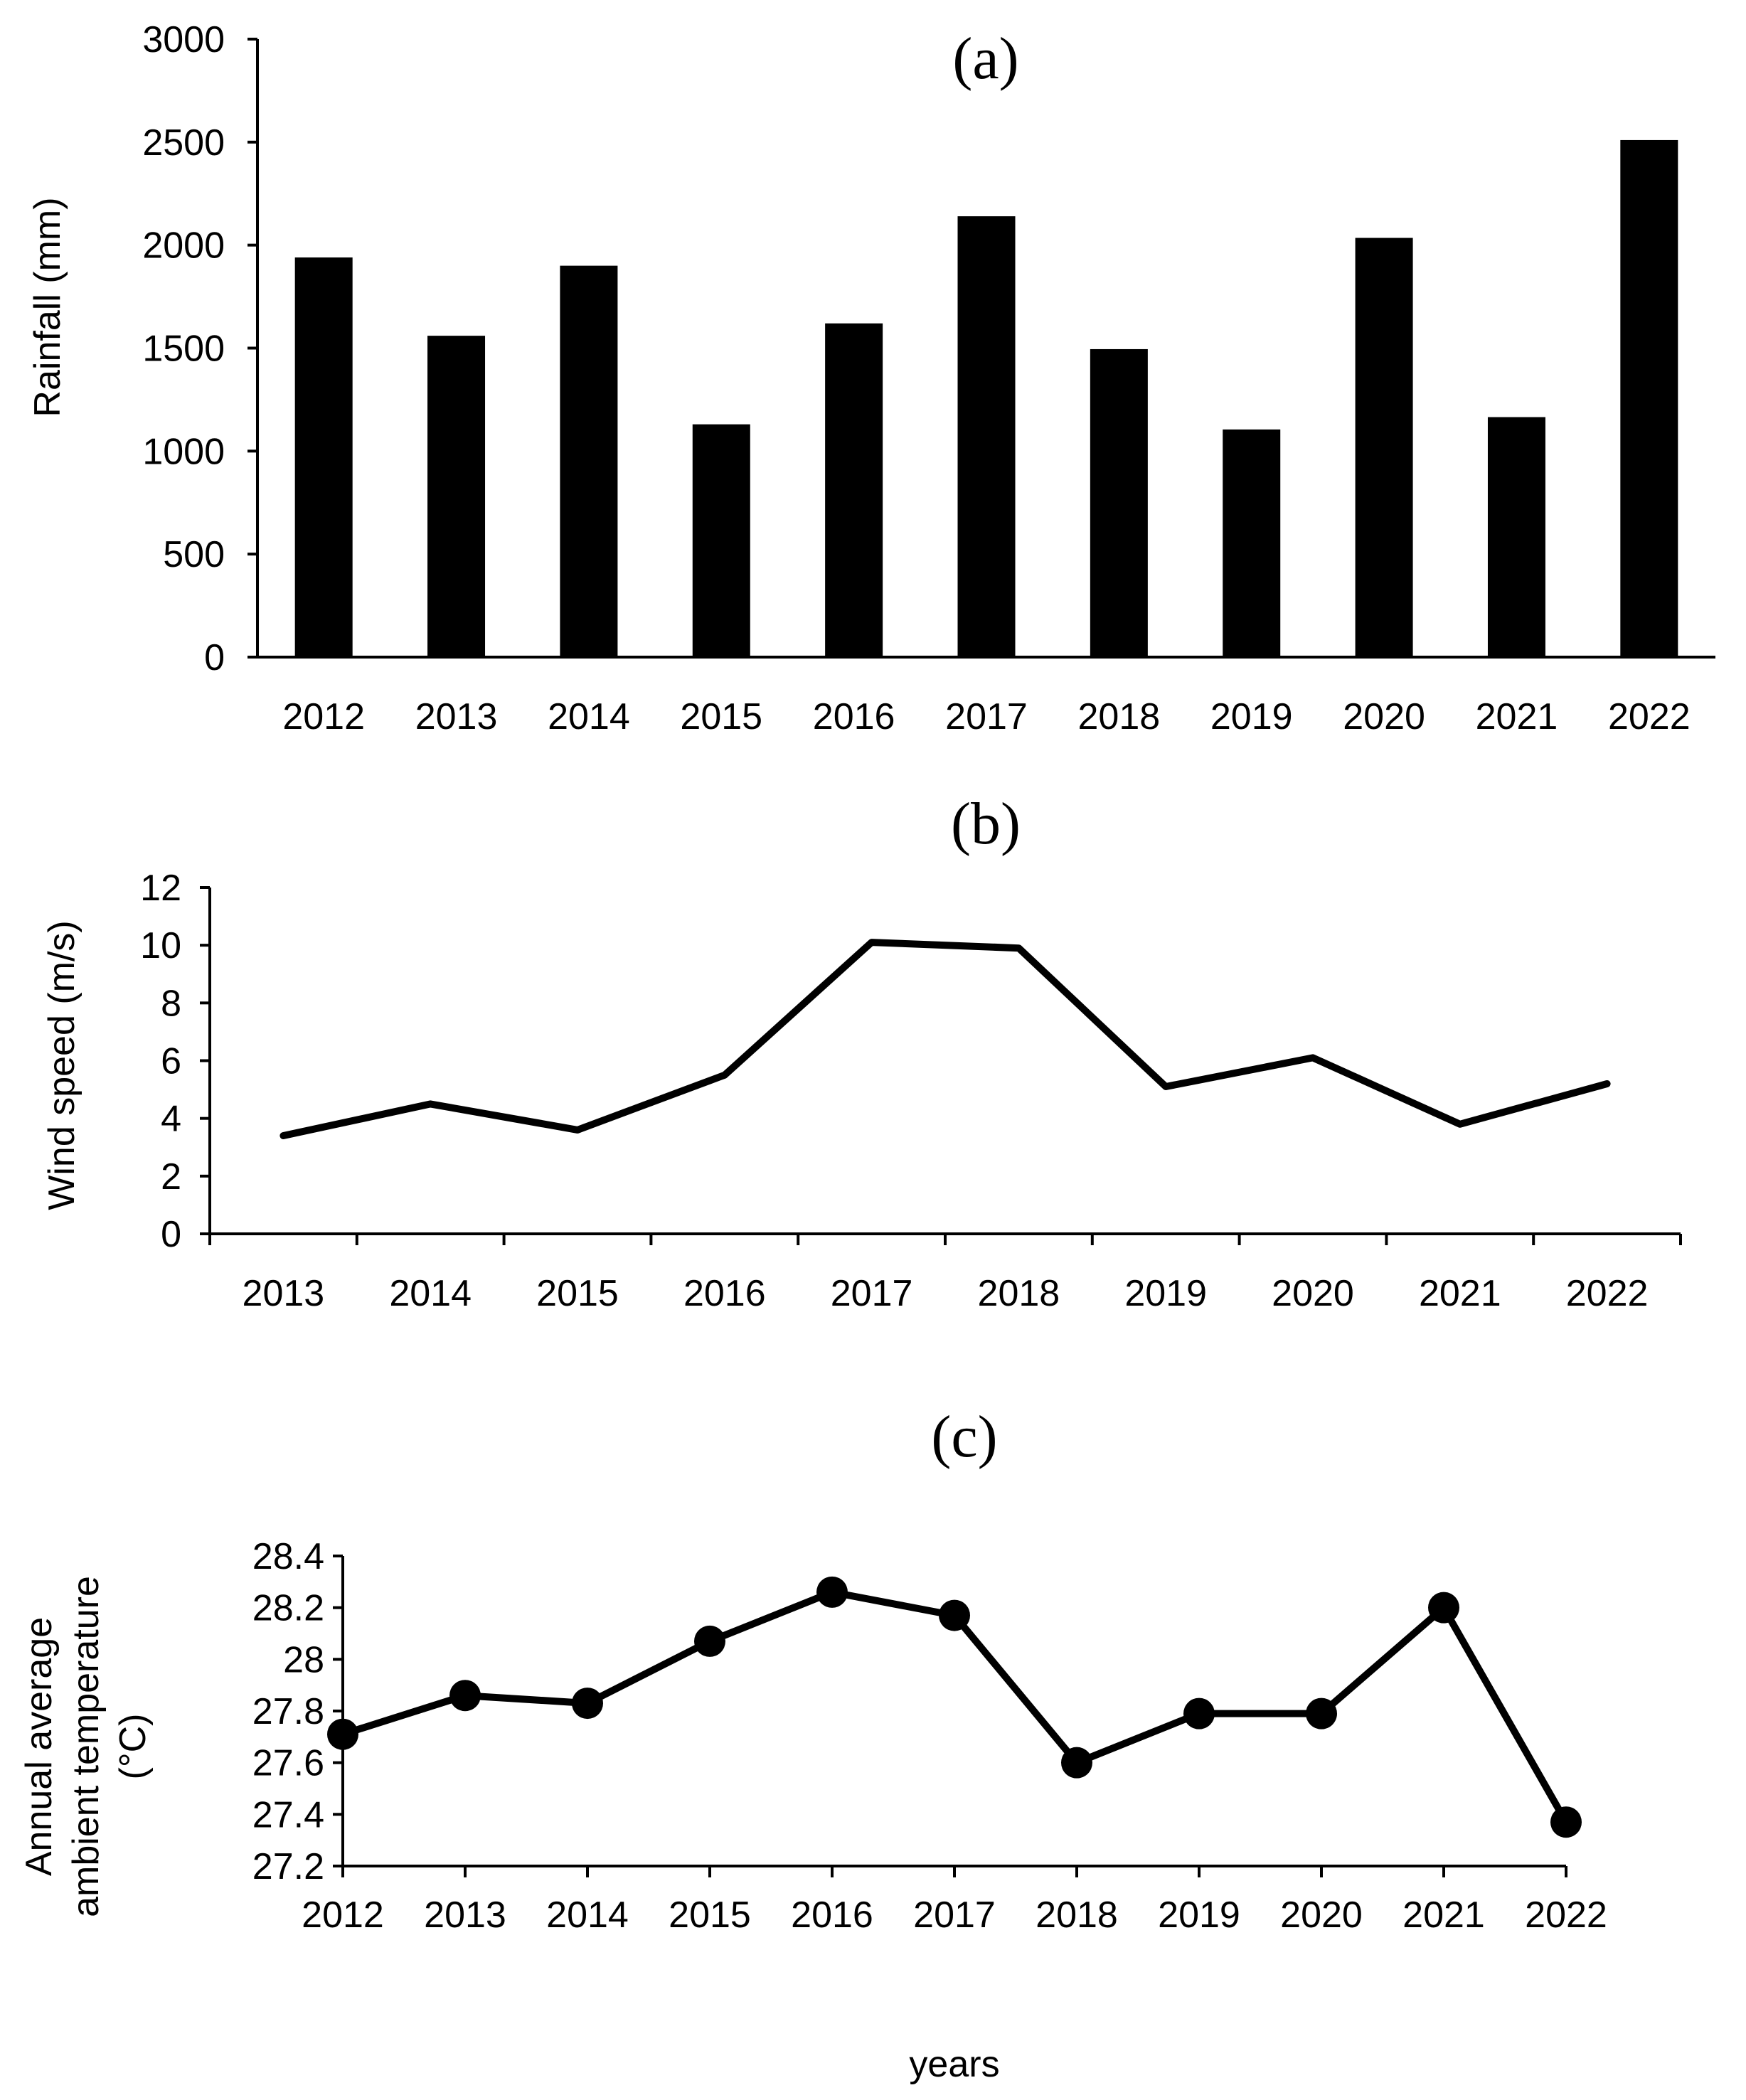 This screenshot has width=1746, height=2100. What do you see at coordinates (1384, 716) in the screenshot?
I see `panel-a-x-tick-label: 2020` at bounding box center [1384, 716].